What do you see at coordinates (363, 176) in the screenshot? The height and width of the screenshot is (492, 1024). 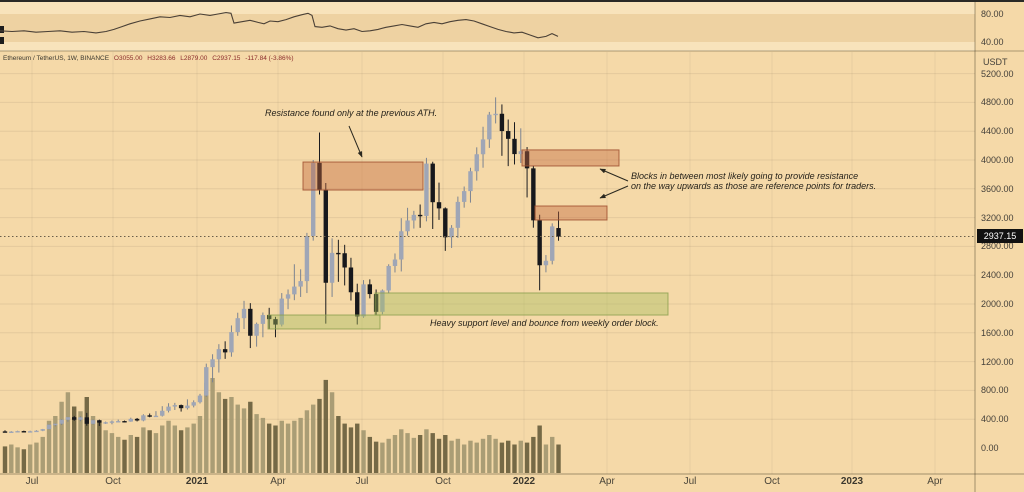 I see `ath-resistance-block` at bounding box center [363, 176].